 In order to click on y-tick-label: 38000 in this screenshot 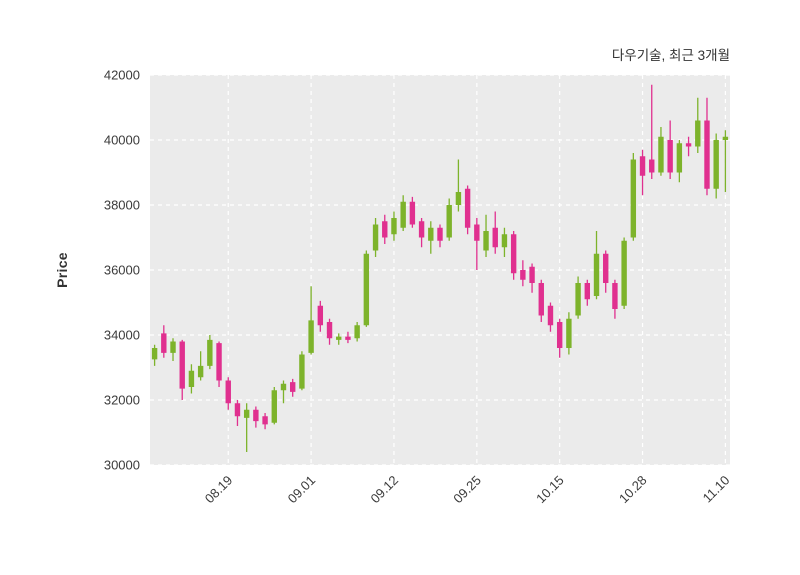, I will do `click(122, 205)`.